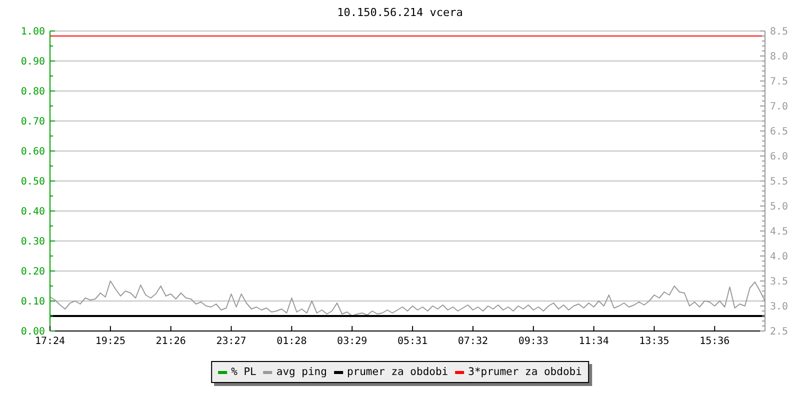 This screenshot has height=400, width=800. I want to click on y2-tick-label: 8.5, so click(779, 32).